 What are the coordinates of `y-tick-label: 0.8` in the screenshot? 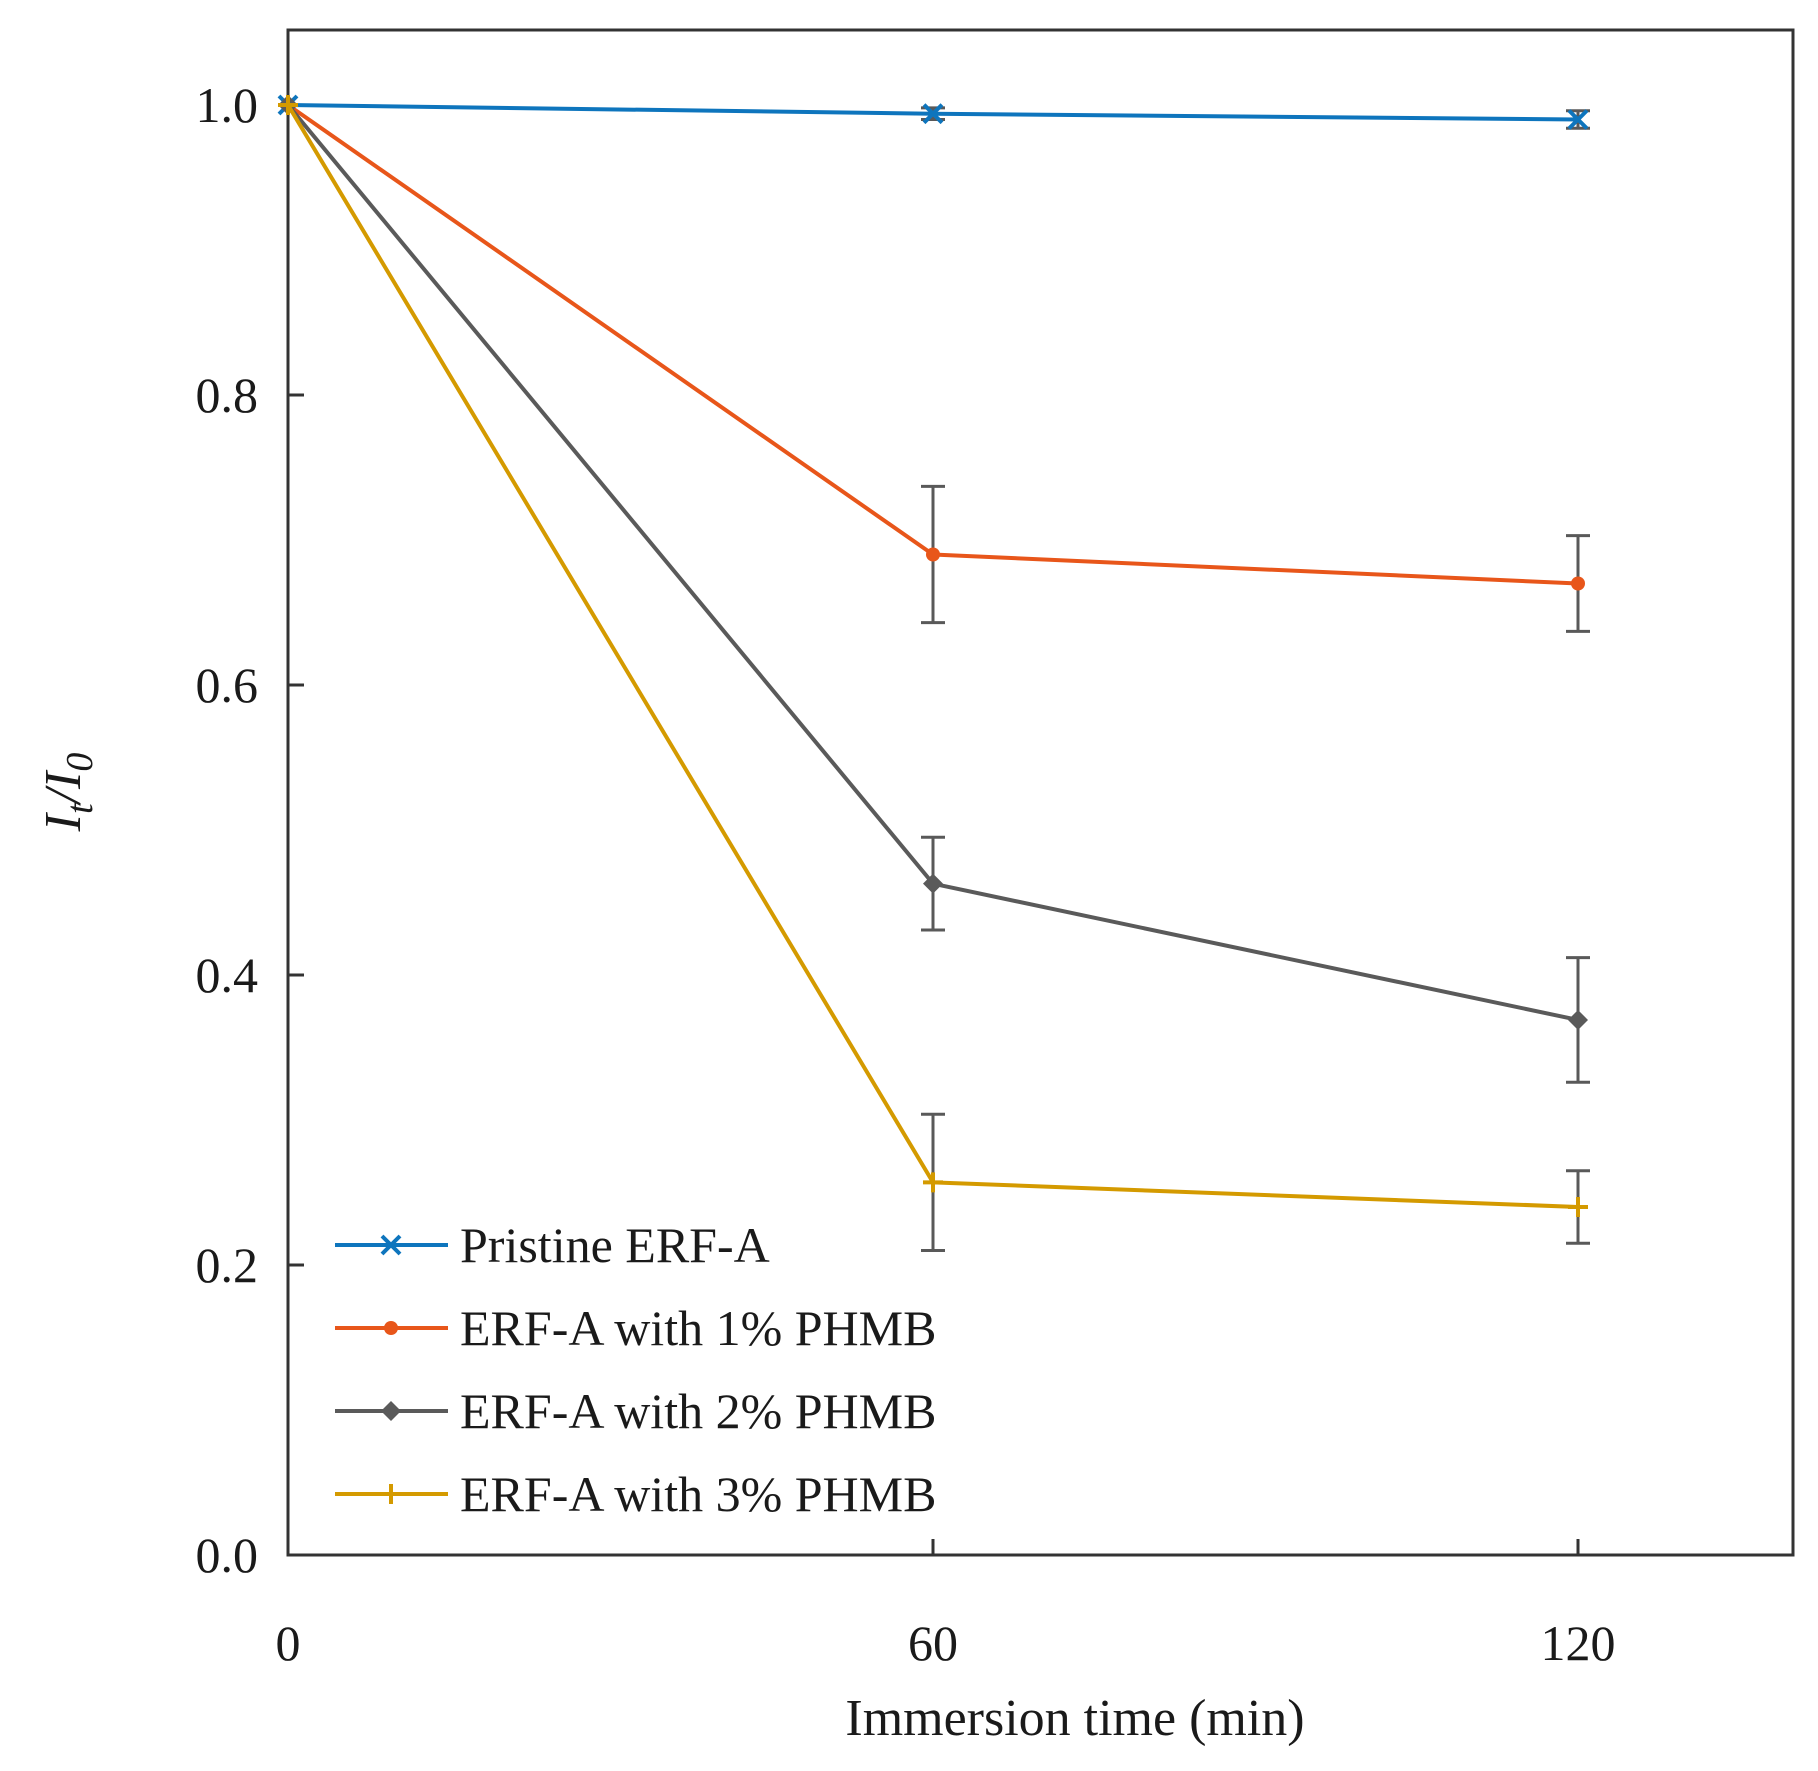 It's located at (227, 395).